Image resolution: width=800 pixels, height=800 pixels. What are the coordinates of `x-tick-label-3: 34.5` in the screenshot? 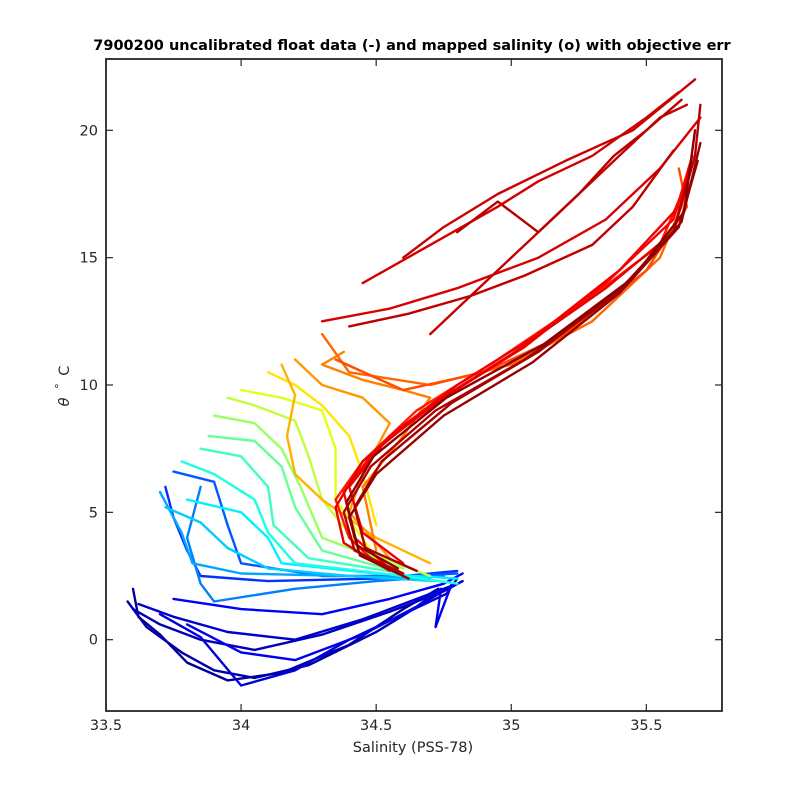 It's located at (376, 726).